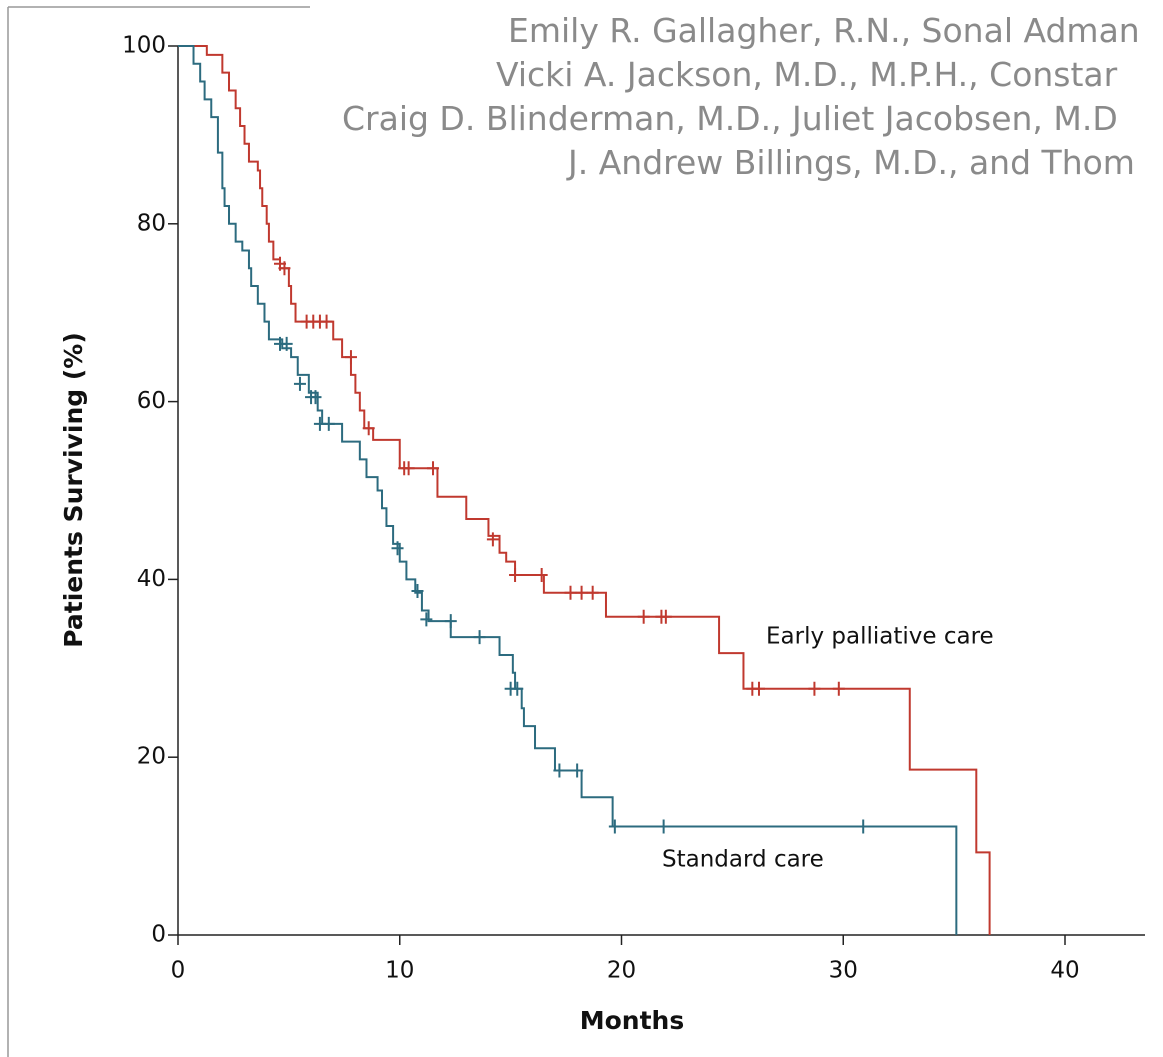 The width and height of the screenshot is (1163, 1057). Describe the element at coordinates (151, 757) in the screenshot. I see `y-tick-label: 20` at that location.